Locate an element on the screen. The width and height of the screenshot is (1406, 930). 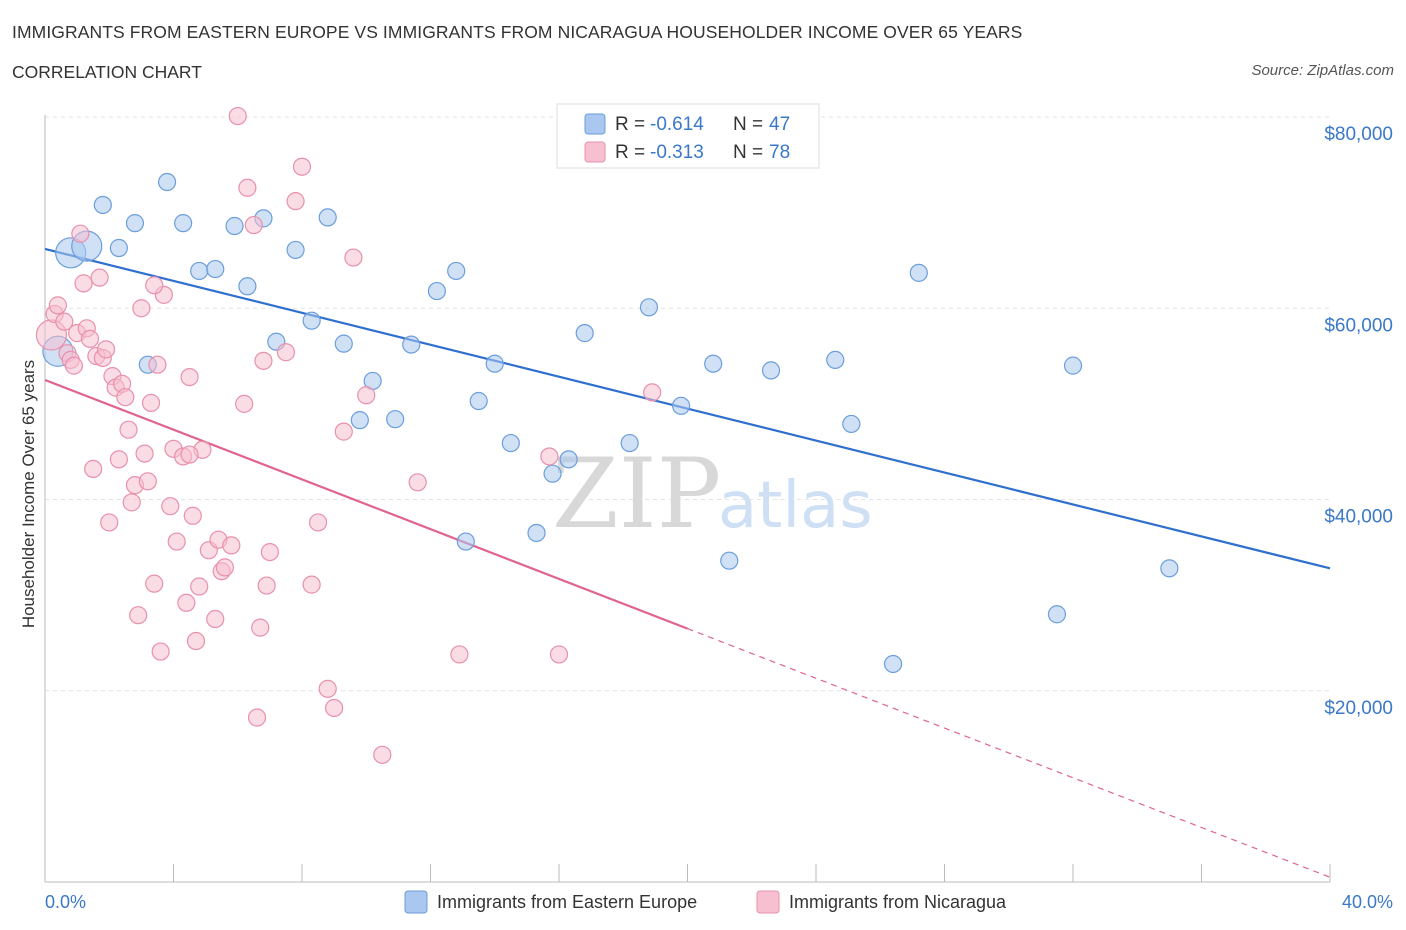
bottom-legend-swatch-nicaragua is located at coordinates (768, 902).